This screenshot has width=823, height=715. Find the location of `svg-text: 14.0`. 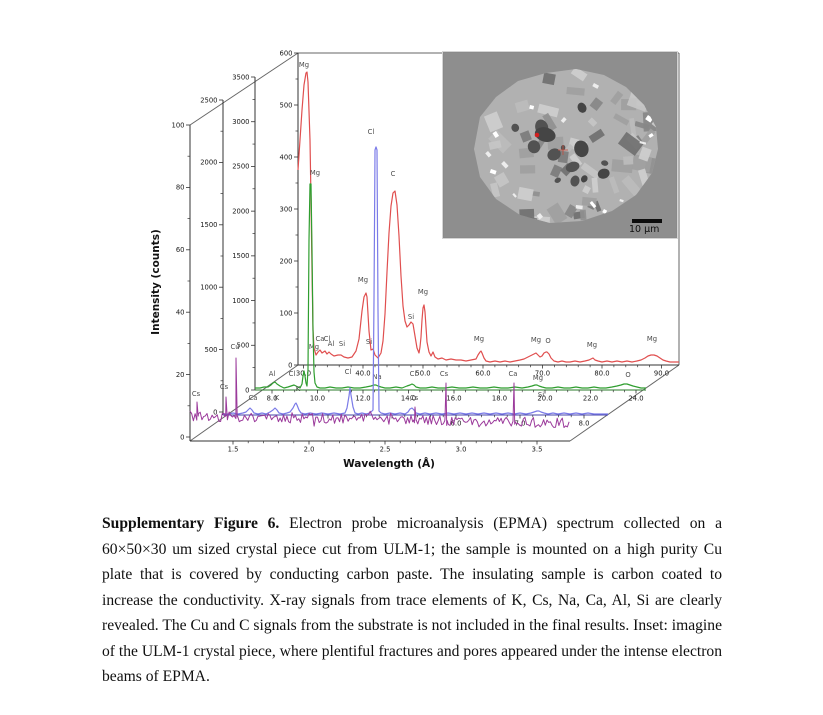

svg-text: 14.0 is located at coordinates (408, 399).